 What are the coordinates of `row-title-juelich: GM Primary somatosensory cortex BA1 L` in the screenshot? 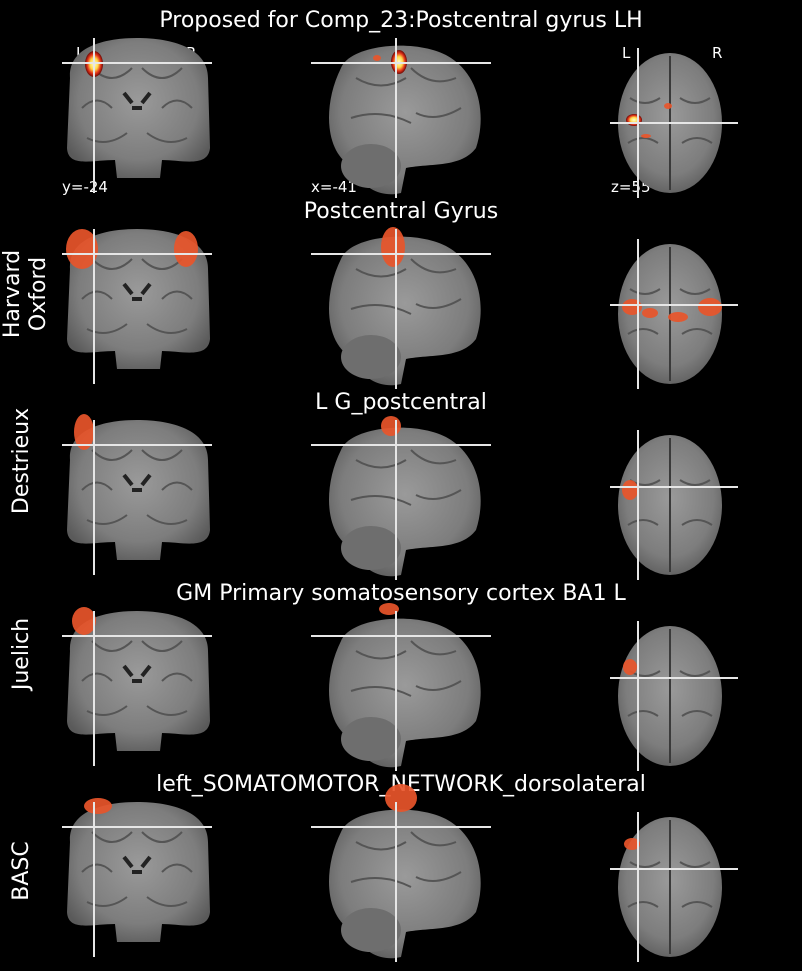 It's located at (401, 593).